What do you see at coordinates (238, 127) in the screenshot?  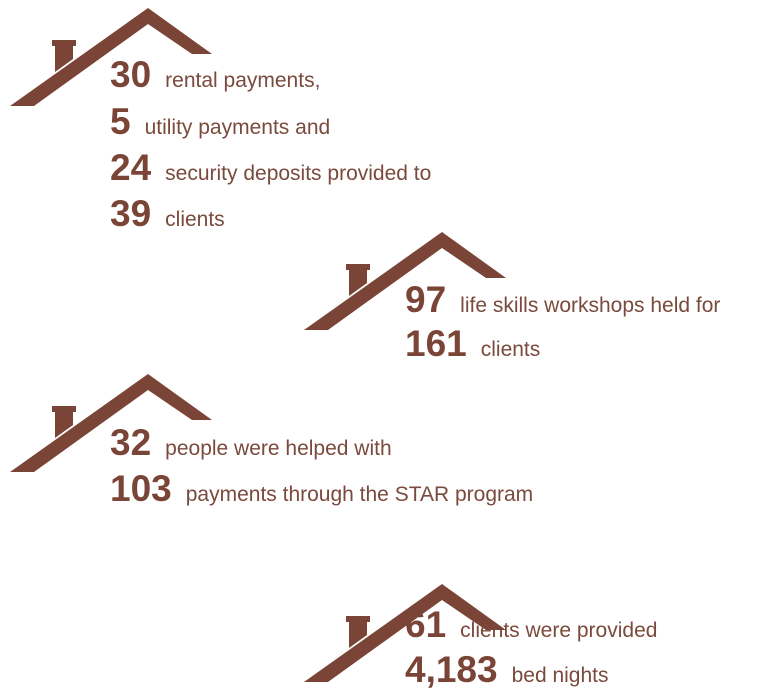 I see `stat-text: utility payments and` at bounding box center [238, 127].